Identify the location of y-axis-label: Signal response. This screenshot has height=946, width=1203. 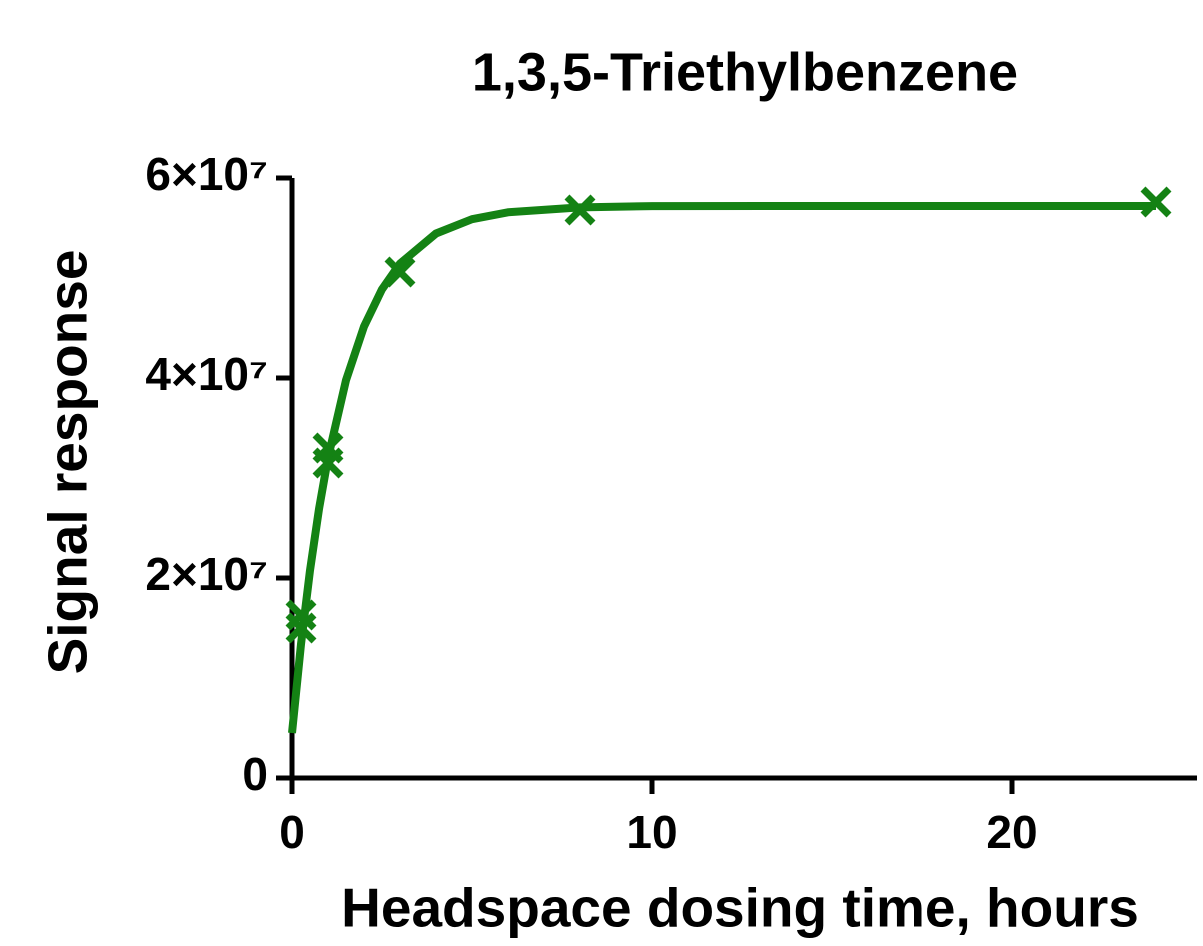
(68, 462).